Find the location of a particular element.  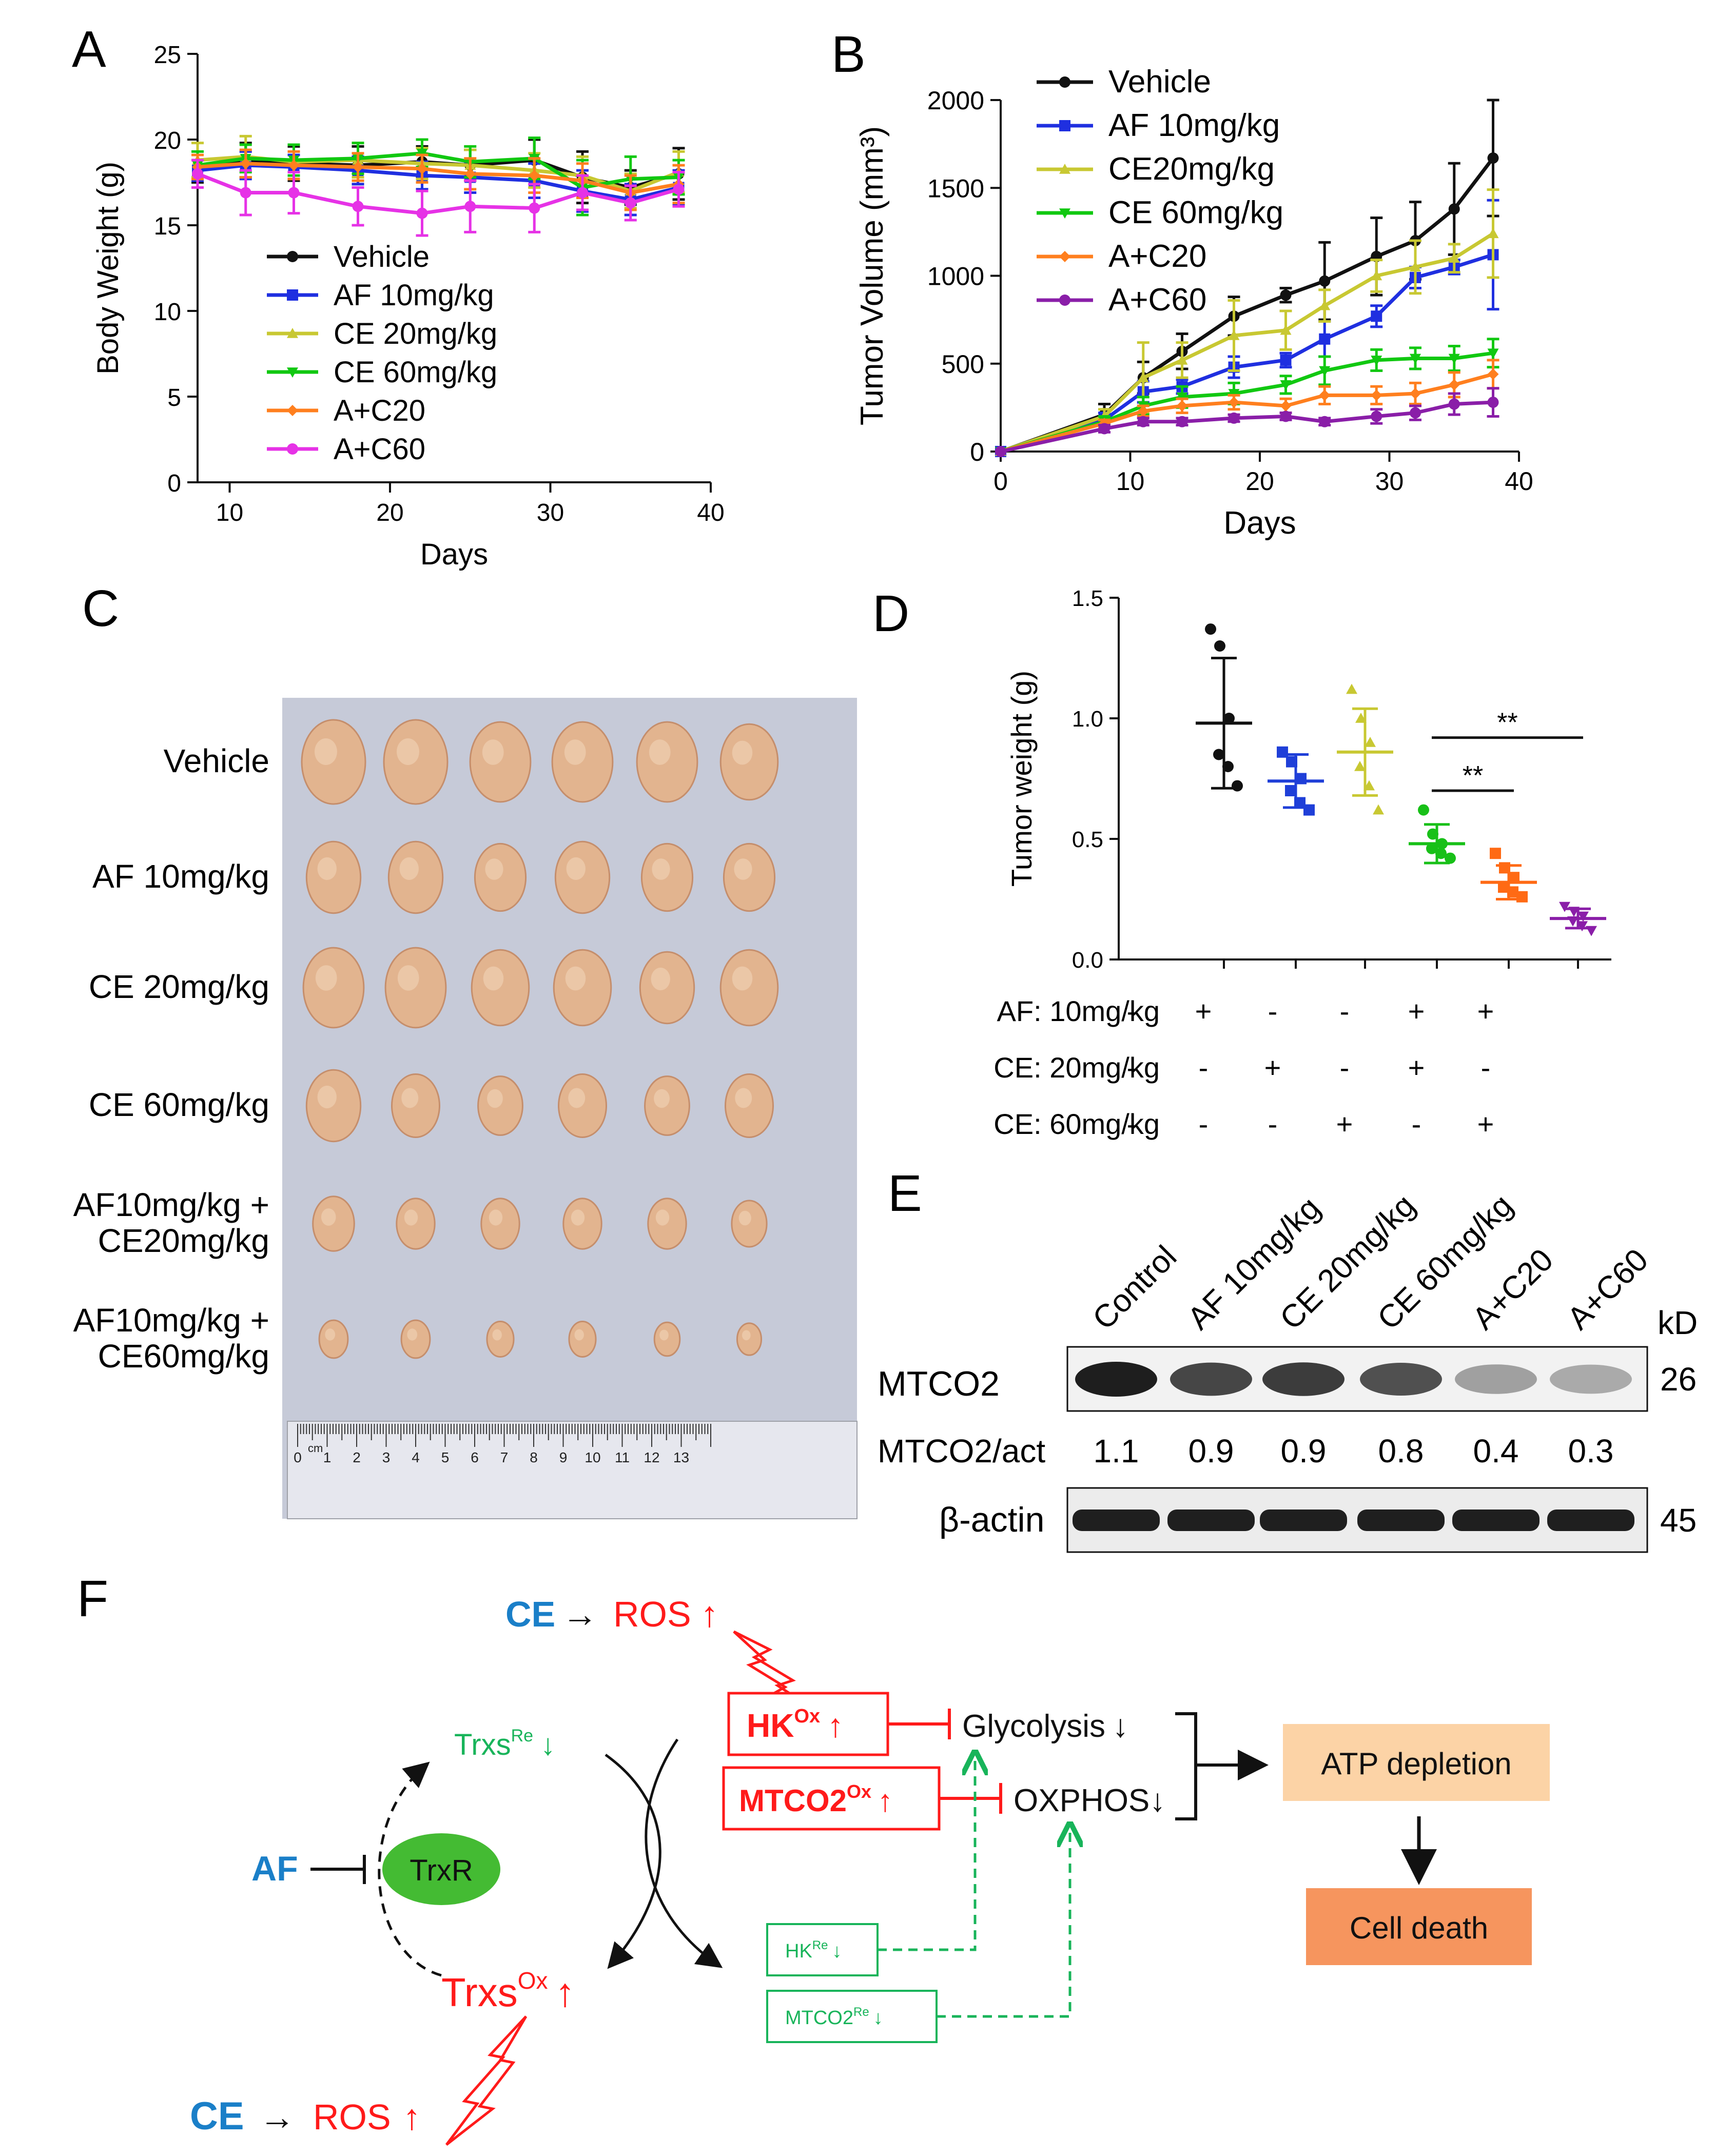

y-tick-label: 20 is located at coordinates (167, 140).